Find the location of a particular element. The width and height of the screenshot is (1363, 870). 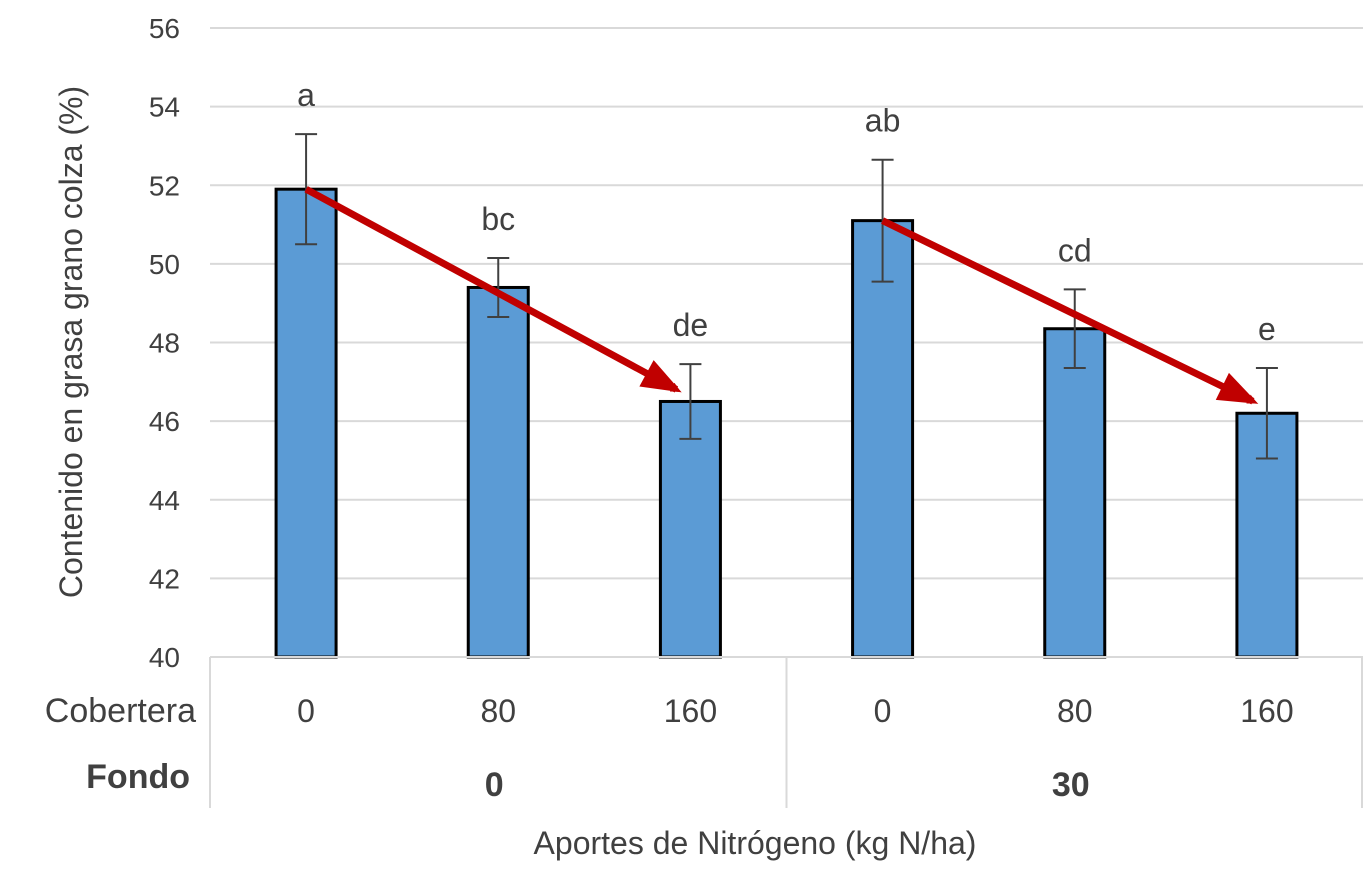

y-tick-label: 54 is located at coordinates (164, 107).